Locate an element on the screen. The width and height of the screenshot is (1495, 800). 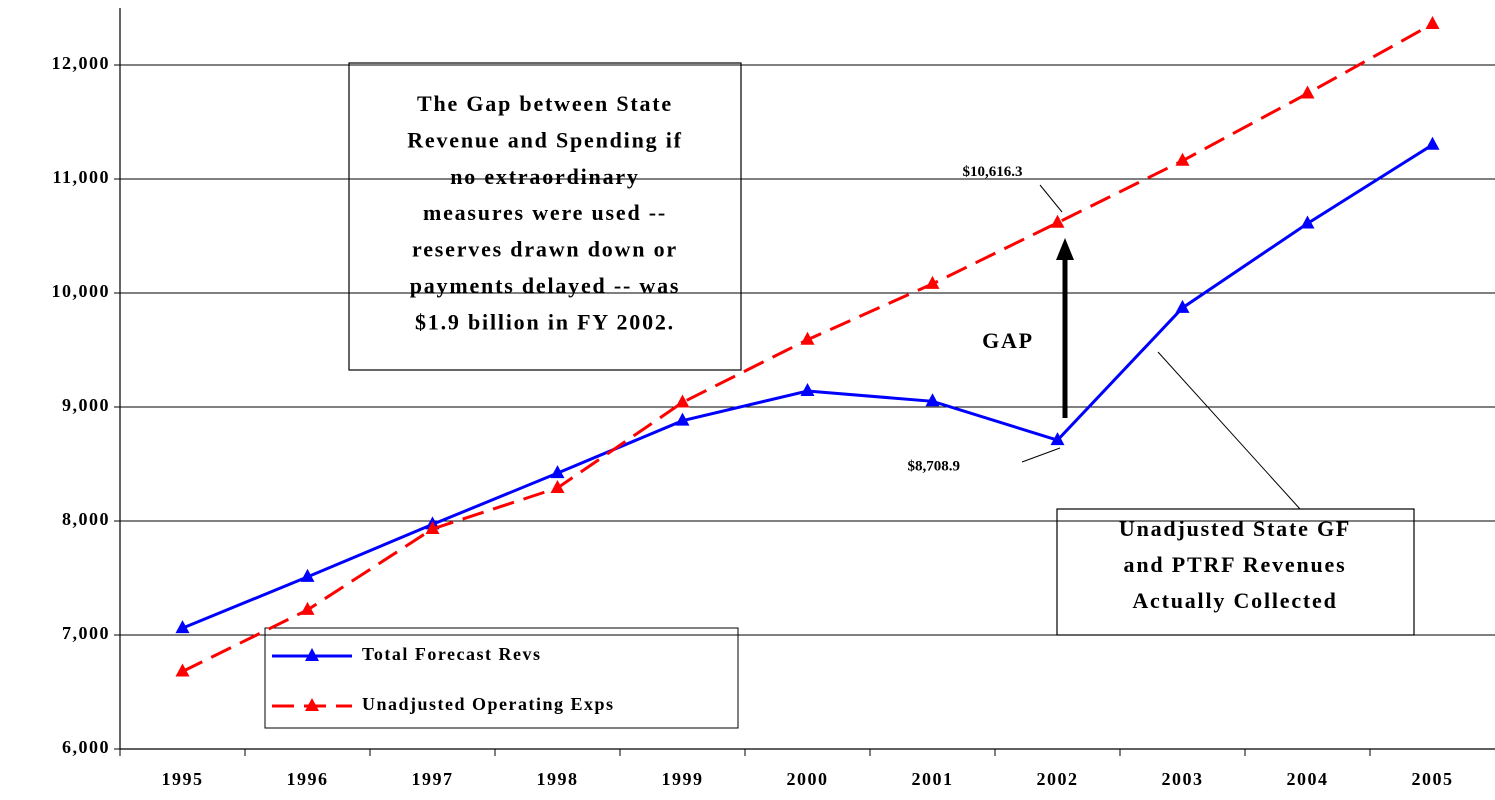
note-line: no extraordinary is located at coordinates (545, 176).